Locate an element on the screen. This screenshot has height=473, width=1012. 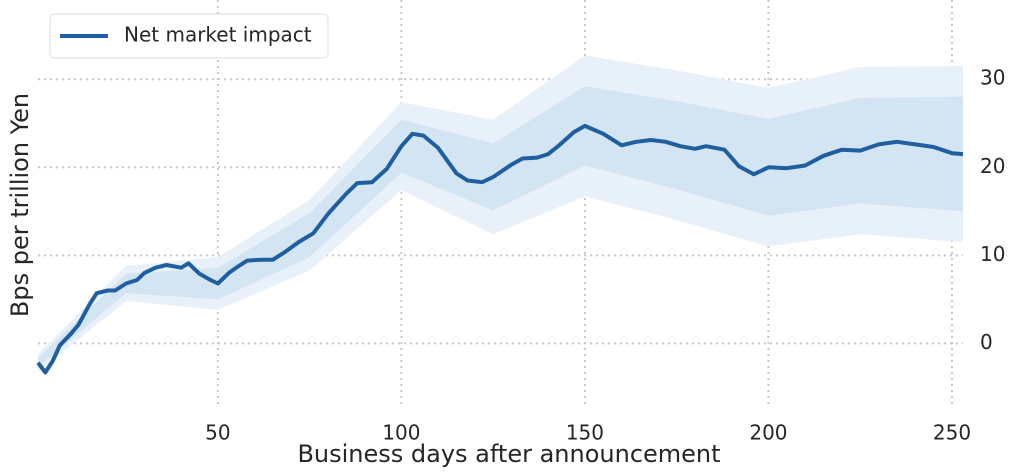
y-axis-label: Bps per trillion Yen is located at coordinates (20, 205).